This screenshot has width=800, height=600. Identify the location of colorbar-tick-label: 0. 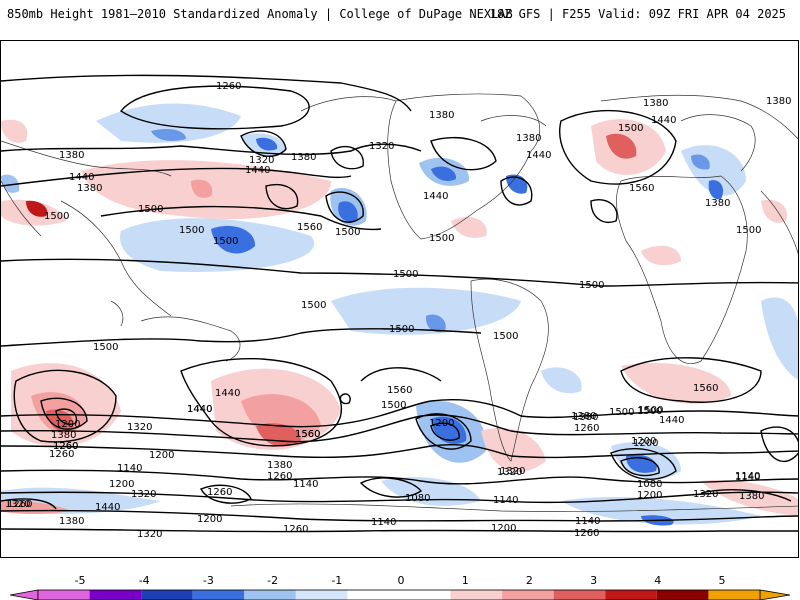
(401, 580).